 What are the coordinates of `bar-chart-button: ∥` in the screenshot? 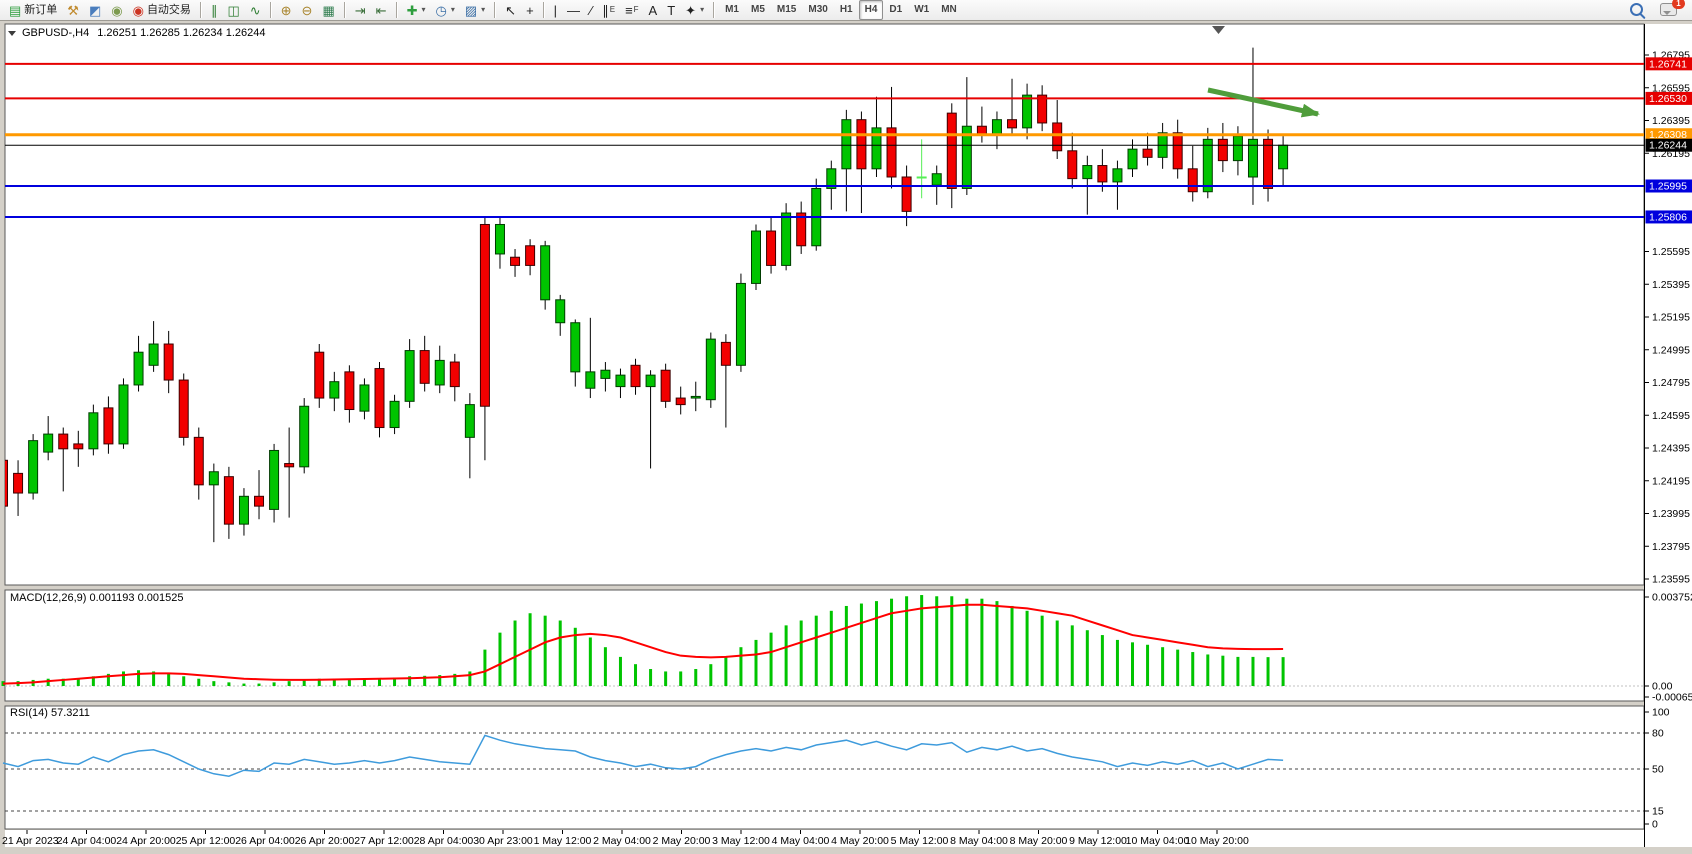 It's located at (214, 10).